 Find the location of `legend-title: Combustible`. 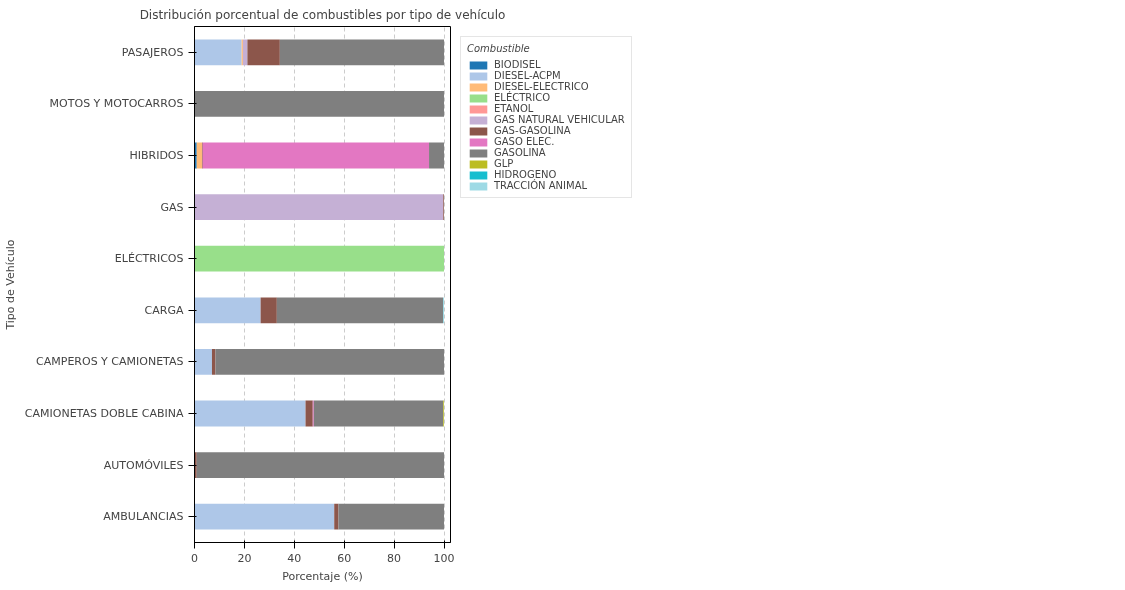

legend-title: Combustible is located at coordinates (499, 48).